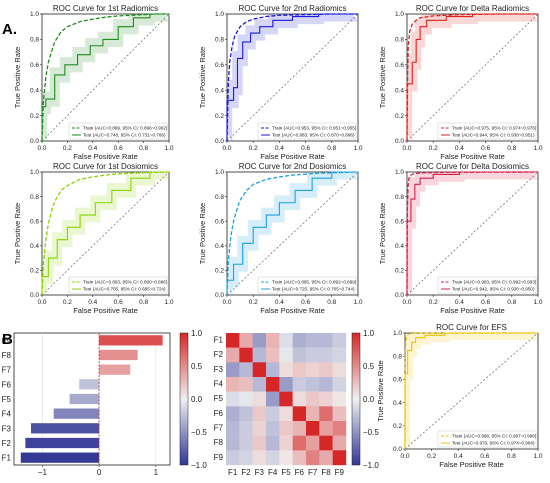 The height and width of the screenshot is (483, 550). Describe the element at coordinates (313, 472) in the screenshot. I see `col-label: F7` at that location.